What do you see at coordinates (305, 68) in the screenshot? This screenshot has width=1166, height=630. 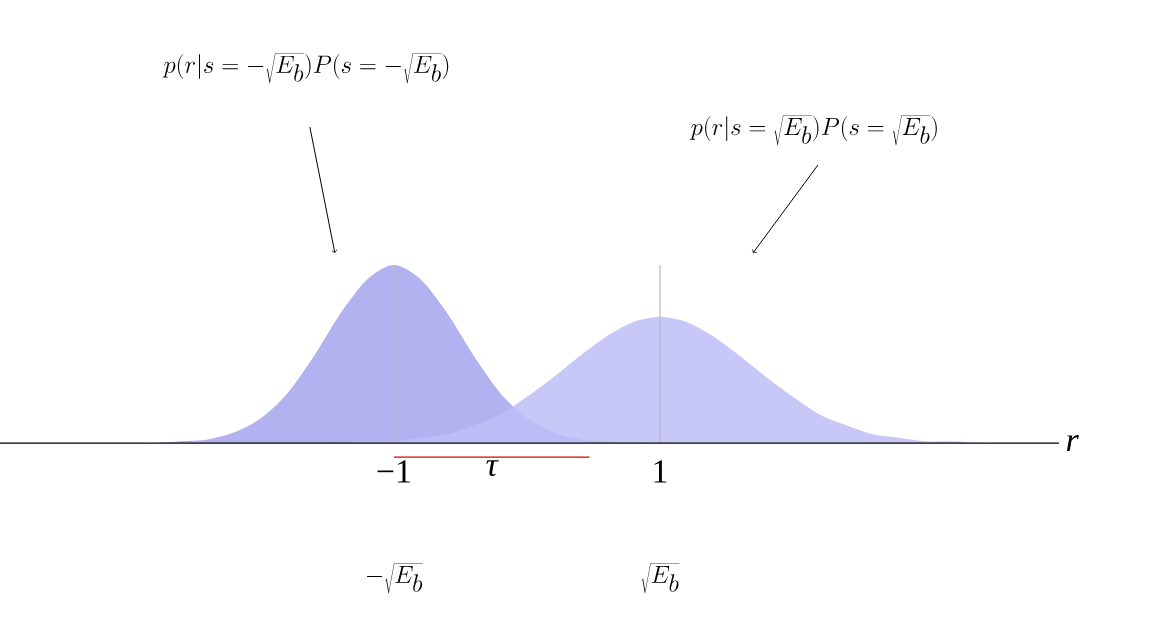 I see `text: $p(r|s=-\sqrt{E_b})P(s=-\sqrt{E_b})$` at bounding box center [305, 68].